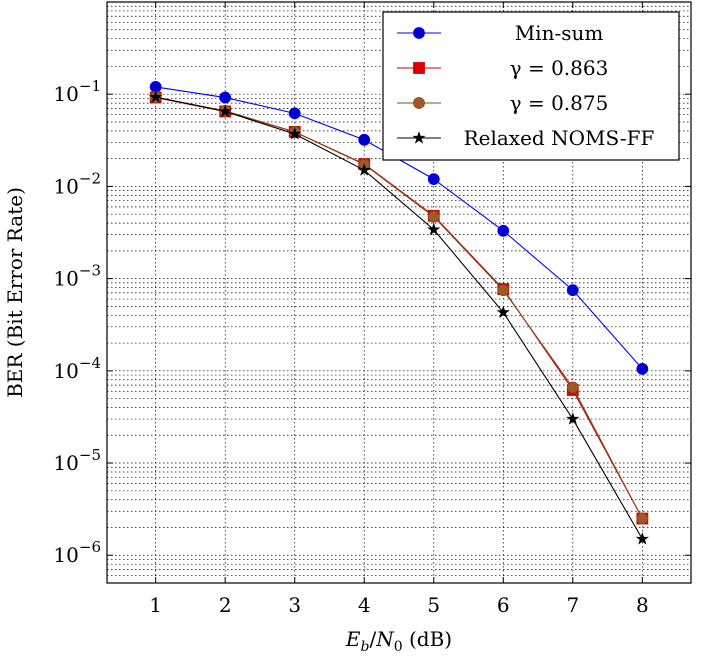  What do you see at coordinates (77, 368) in the screenshot?
I see `y-tick-label: 10⁻⁴` at bounding box center [77, 368].